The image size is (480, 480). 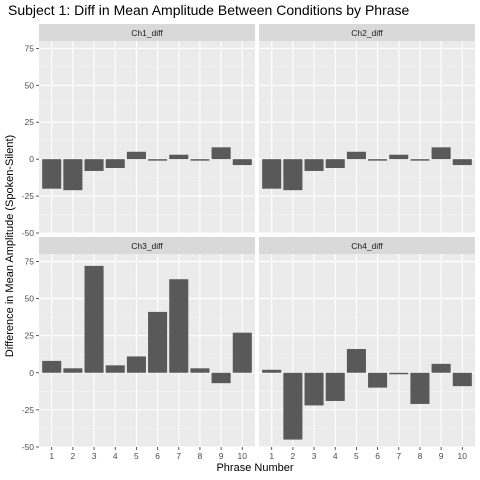 I want to click on facet-strip-label: Ch3_diff, so click(x=147, y=246).